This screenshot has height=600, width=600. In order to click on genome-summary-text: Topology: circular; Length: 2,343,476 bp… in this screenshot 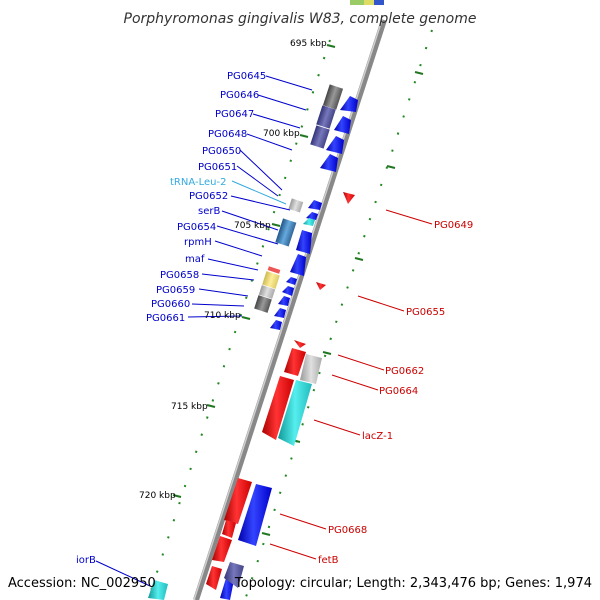, I will do `click(413, 583)`.